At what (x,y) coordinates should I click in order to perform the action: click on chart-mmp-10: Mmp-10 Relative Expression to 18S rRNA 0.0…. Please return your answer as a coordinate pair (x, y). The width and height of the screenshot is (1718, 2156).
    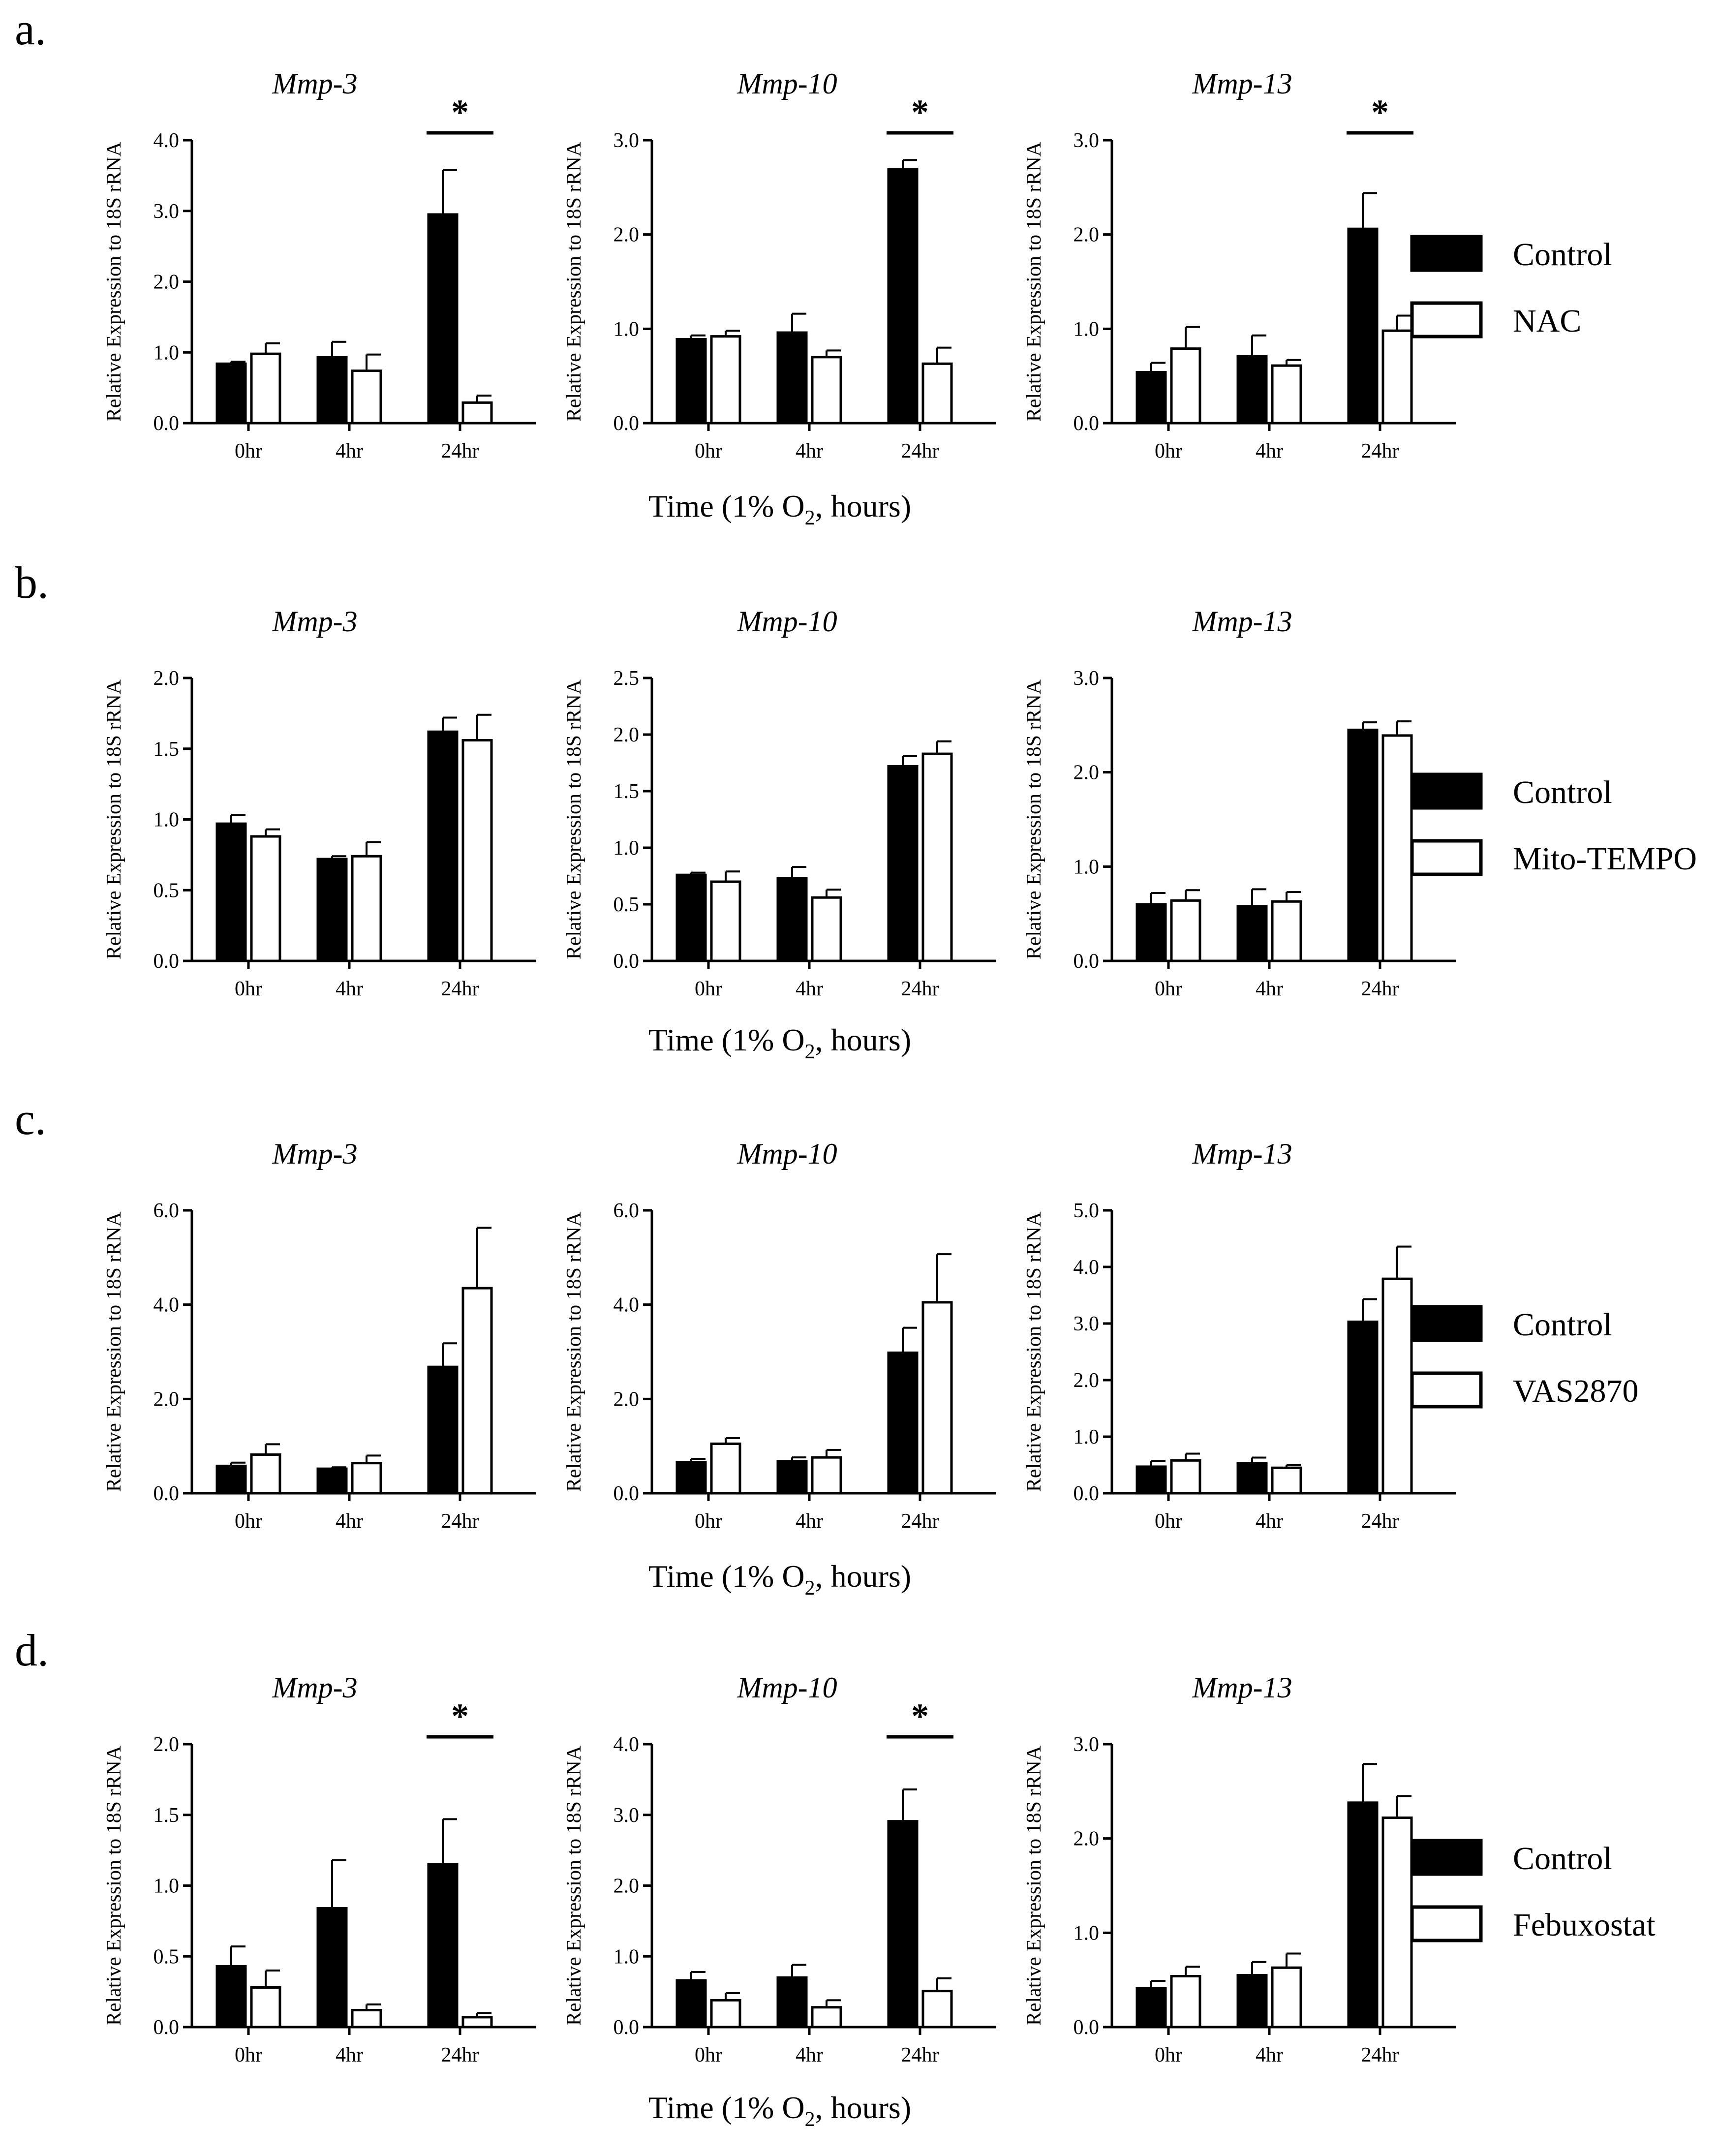
    Looking at the image, I should click on (779, 1335).